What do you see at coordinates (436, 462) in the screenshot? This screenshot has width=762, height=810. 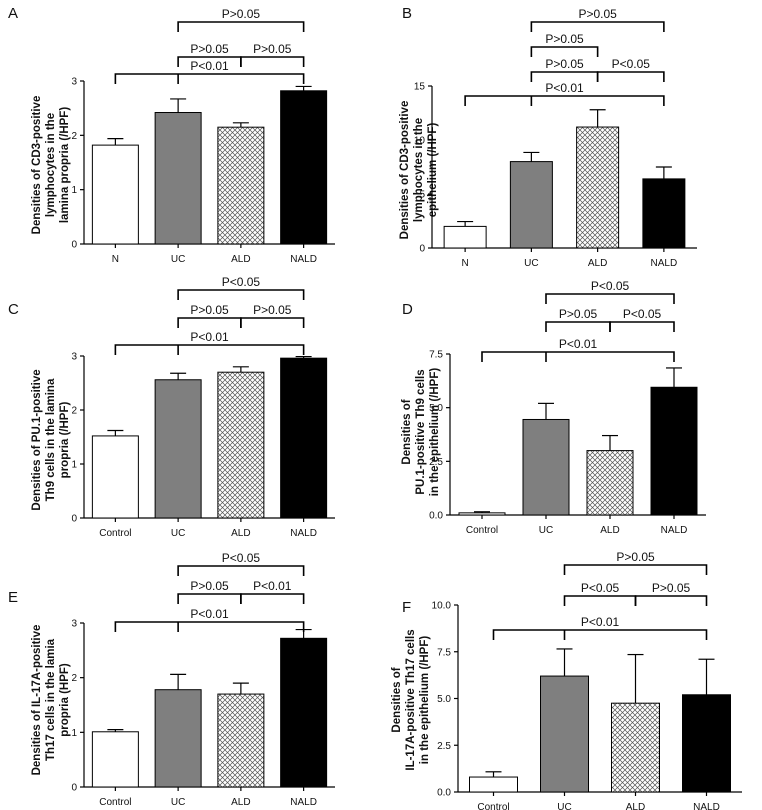 I see `y-tick-label: 2.5` at bounding box center [436, 462].